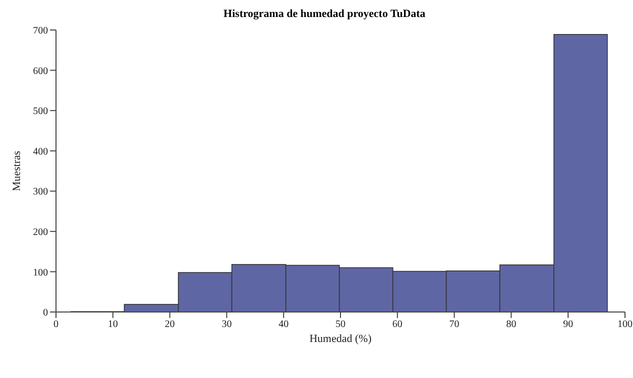  What do you see at coordinates (40, 112) in the screenshot?
I see `y-tick-label: 500` at bounding box center [40, 112].